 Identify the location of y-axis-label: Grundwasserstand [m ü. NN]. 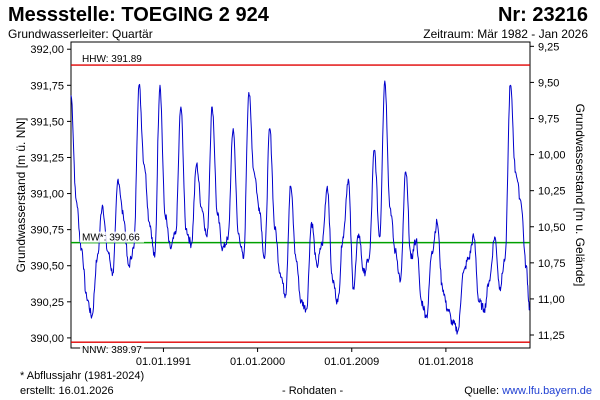
(21, 195).